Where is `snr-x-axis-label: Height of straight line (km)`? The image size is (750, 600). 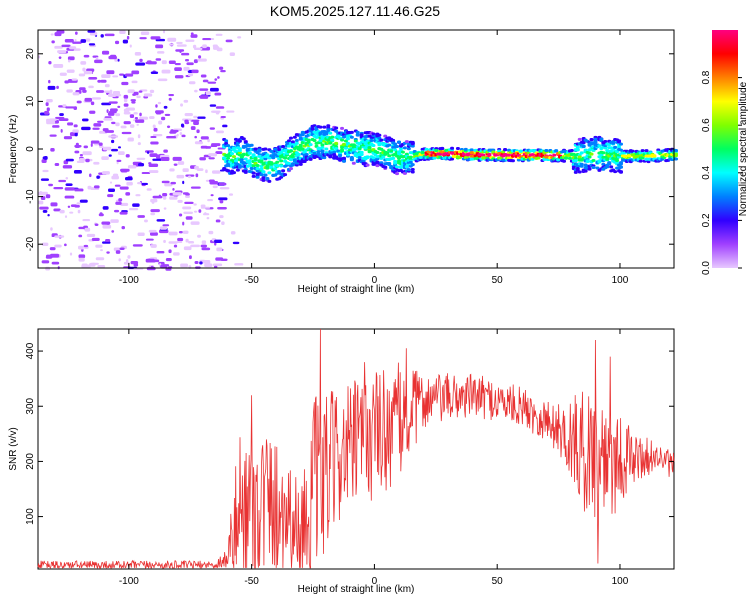 snr-x-axis-label: Height of straight line (km) is located at coordinates (356, 589).